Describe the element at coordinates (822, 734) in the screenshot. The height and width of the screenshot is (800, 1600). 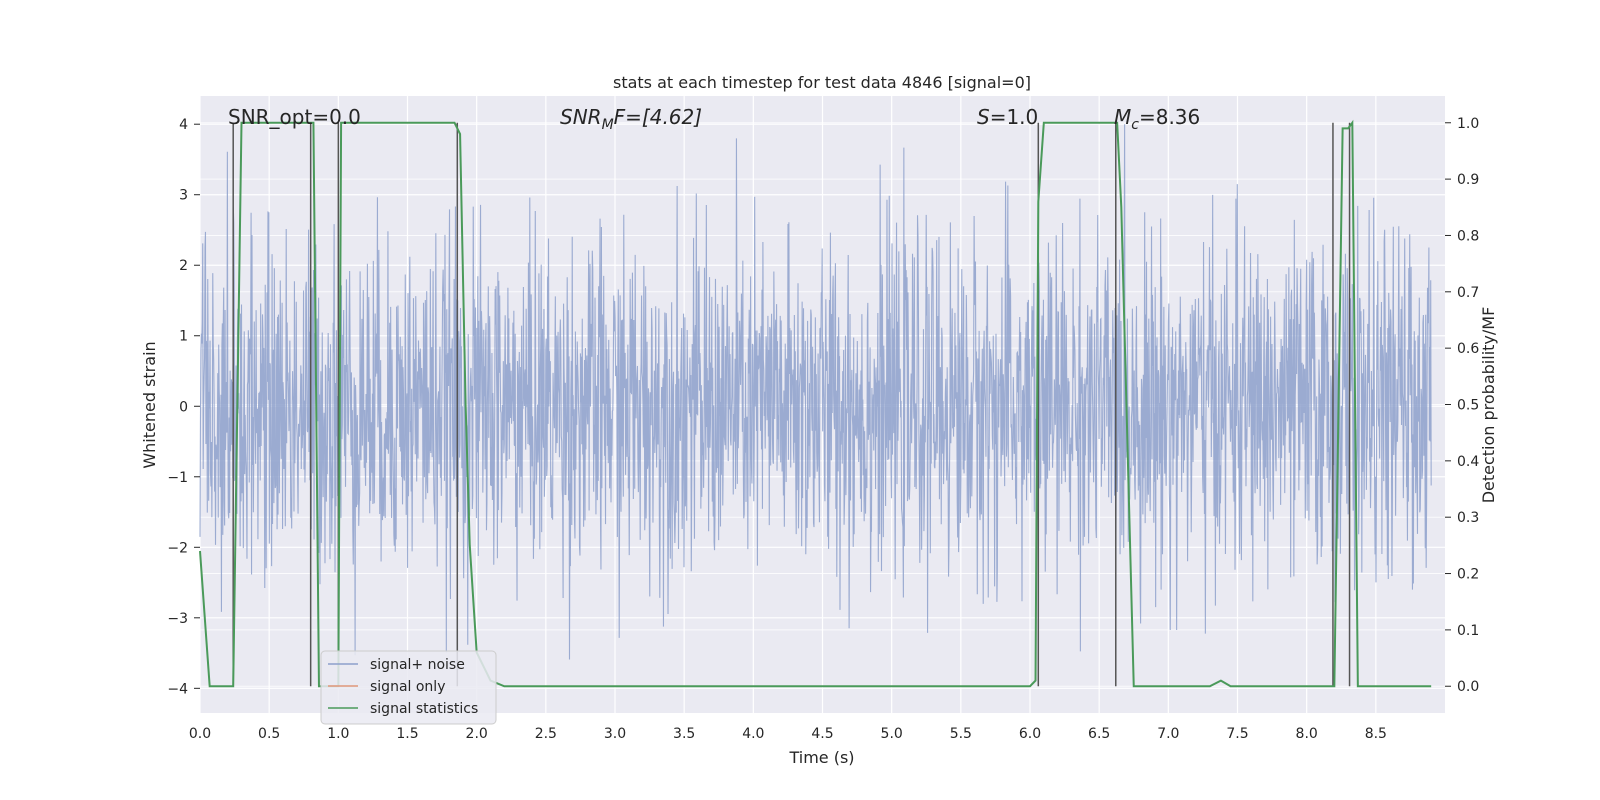
I see `x-tick-label-9: 4.5` at that location.